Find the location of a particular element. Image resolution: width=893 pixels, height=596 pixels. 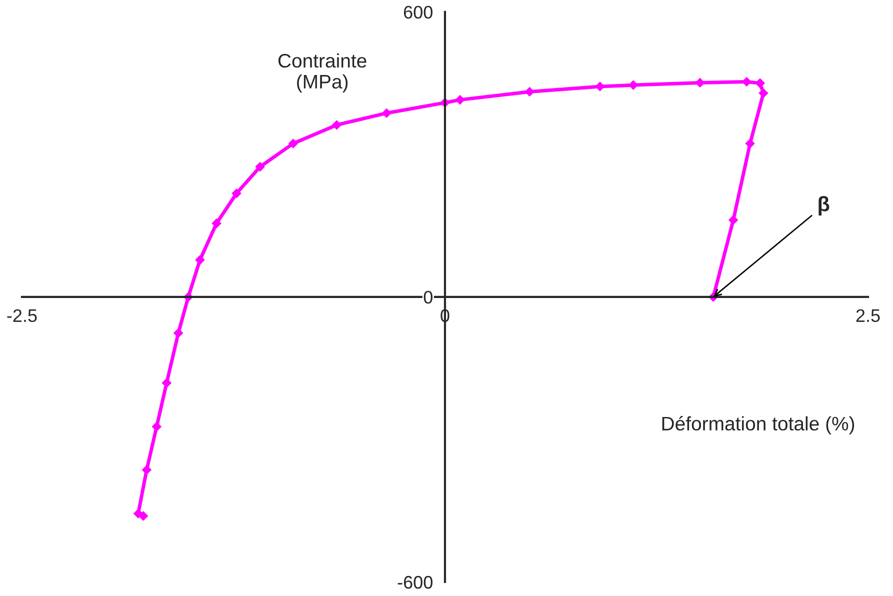

x-tick-label: 2.5 is located at coordinates (868, 315).